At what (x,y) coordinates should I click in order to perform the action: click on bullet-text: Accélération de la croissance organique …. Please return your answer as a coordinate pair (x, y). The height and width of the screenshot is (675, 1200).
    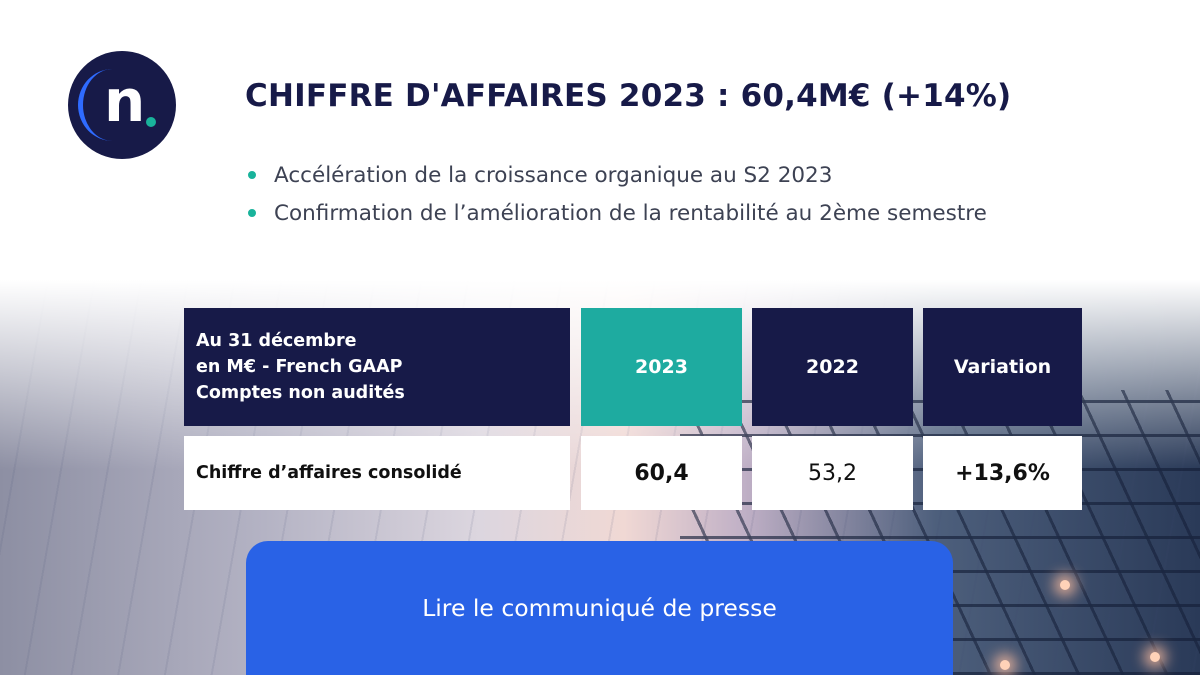
    Looking at the image, I should click on (553, 175).